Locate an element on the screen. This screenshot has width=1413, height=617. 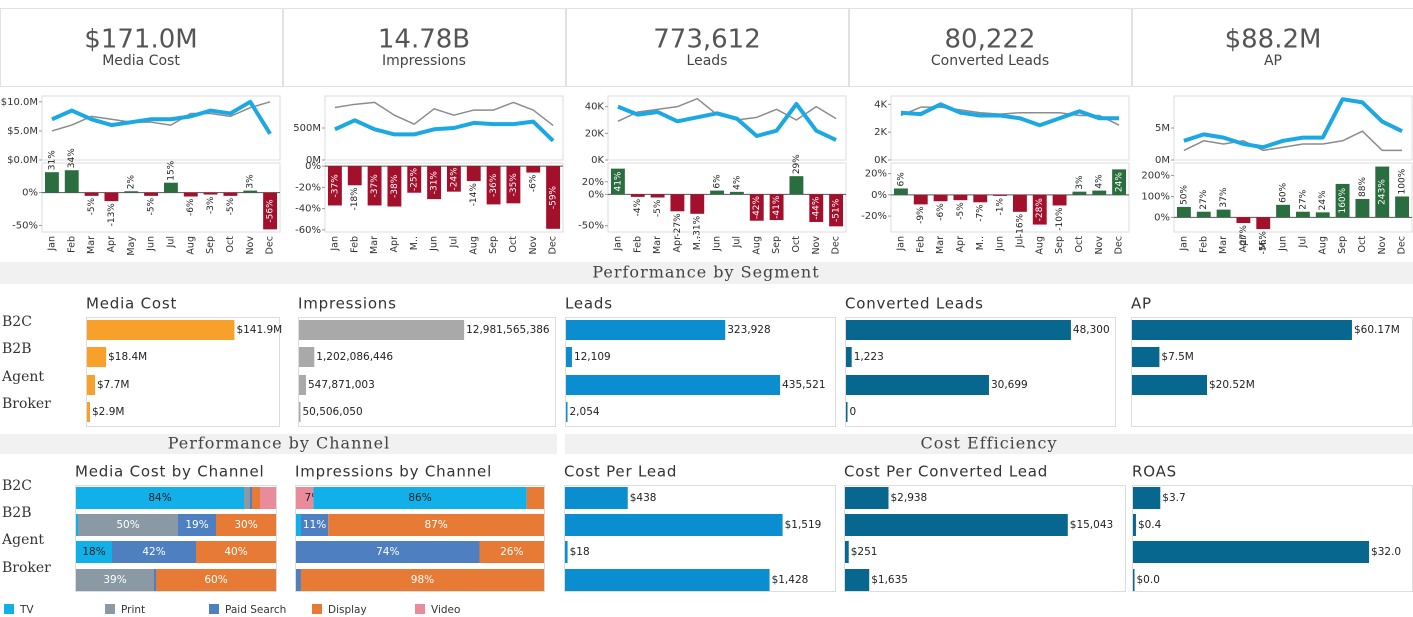
kpi-value: 14.78B is located at coordinates (424, 40).